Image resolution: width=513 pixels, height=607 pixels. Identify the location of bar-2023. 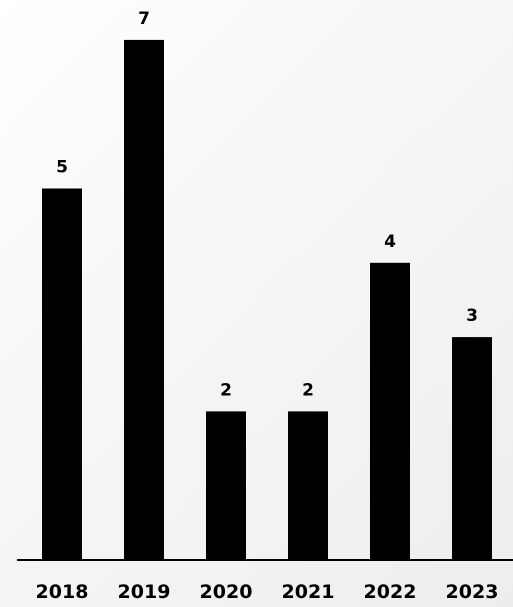
(472, 448).